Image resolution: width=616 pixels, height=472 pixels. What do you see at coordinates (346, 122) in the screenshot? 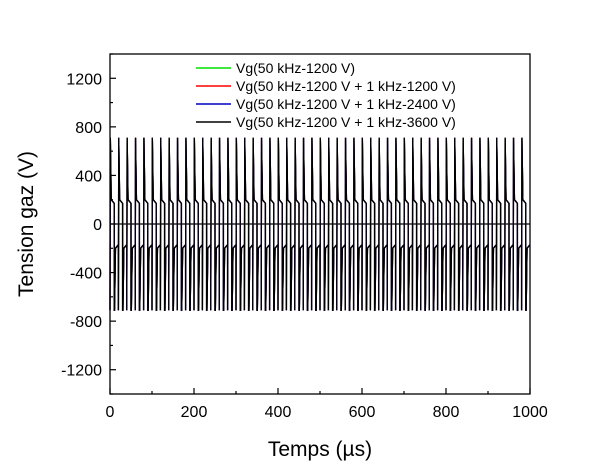
I see `legend-label: Vg(50 kHz-1200 V + 1 kHz-3600 V)` at bounding box center [346, 122].